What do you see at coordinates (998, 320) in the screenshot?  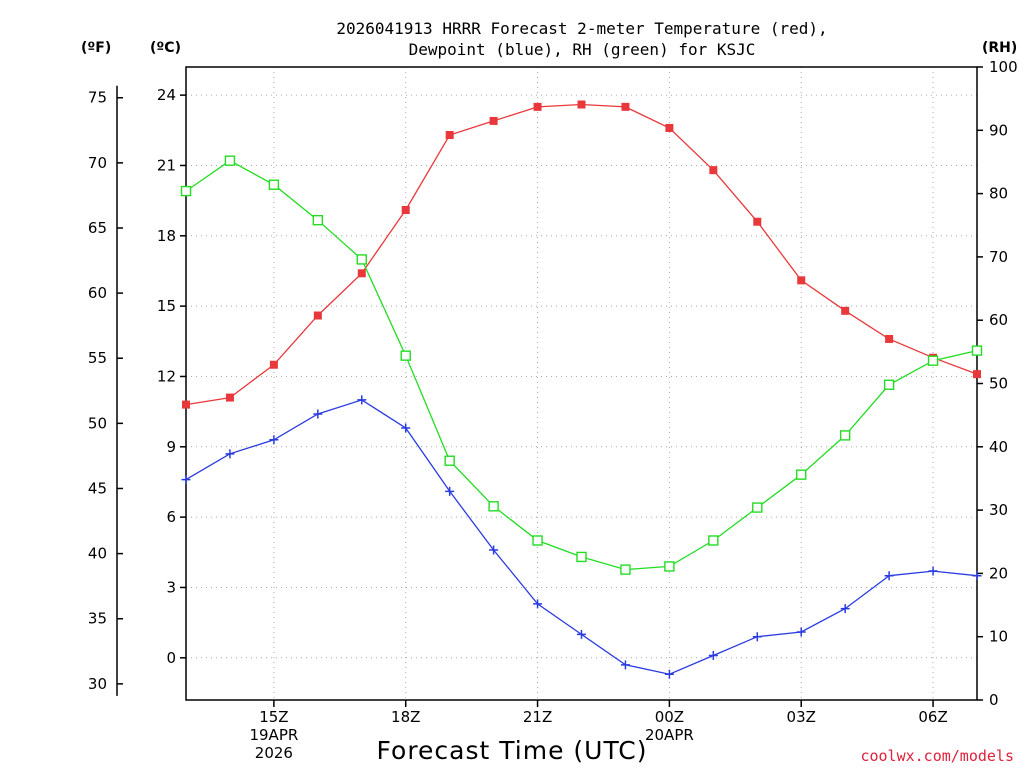 I see `rh-tick-label-6: 60` at bounding box center [998, 320].